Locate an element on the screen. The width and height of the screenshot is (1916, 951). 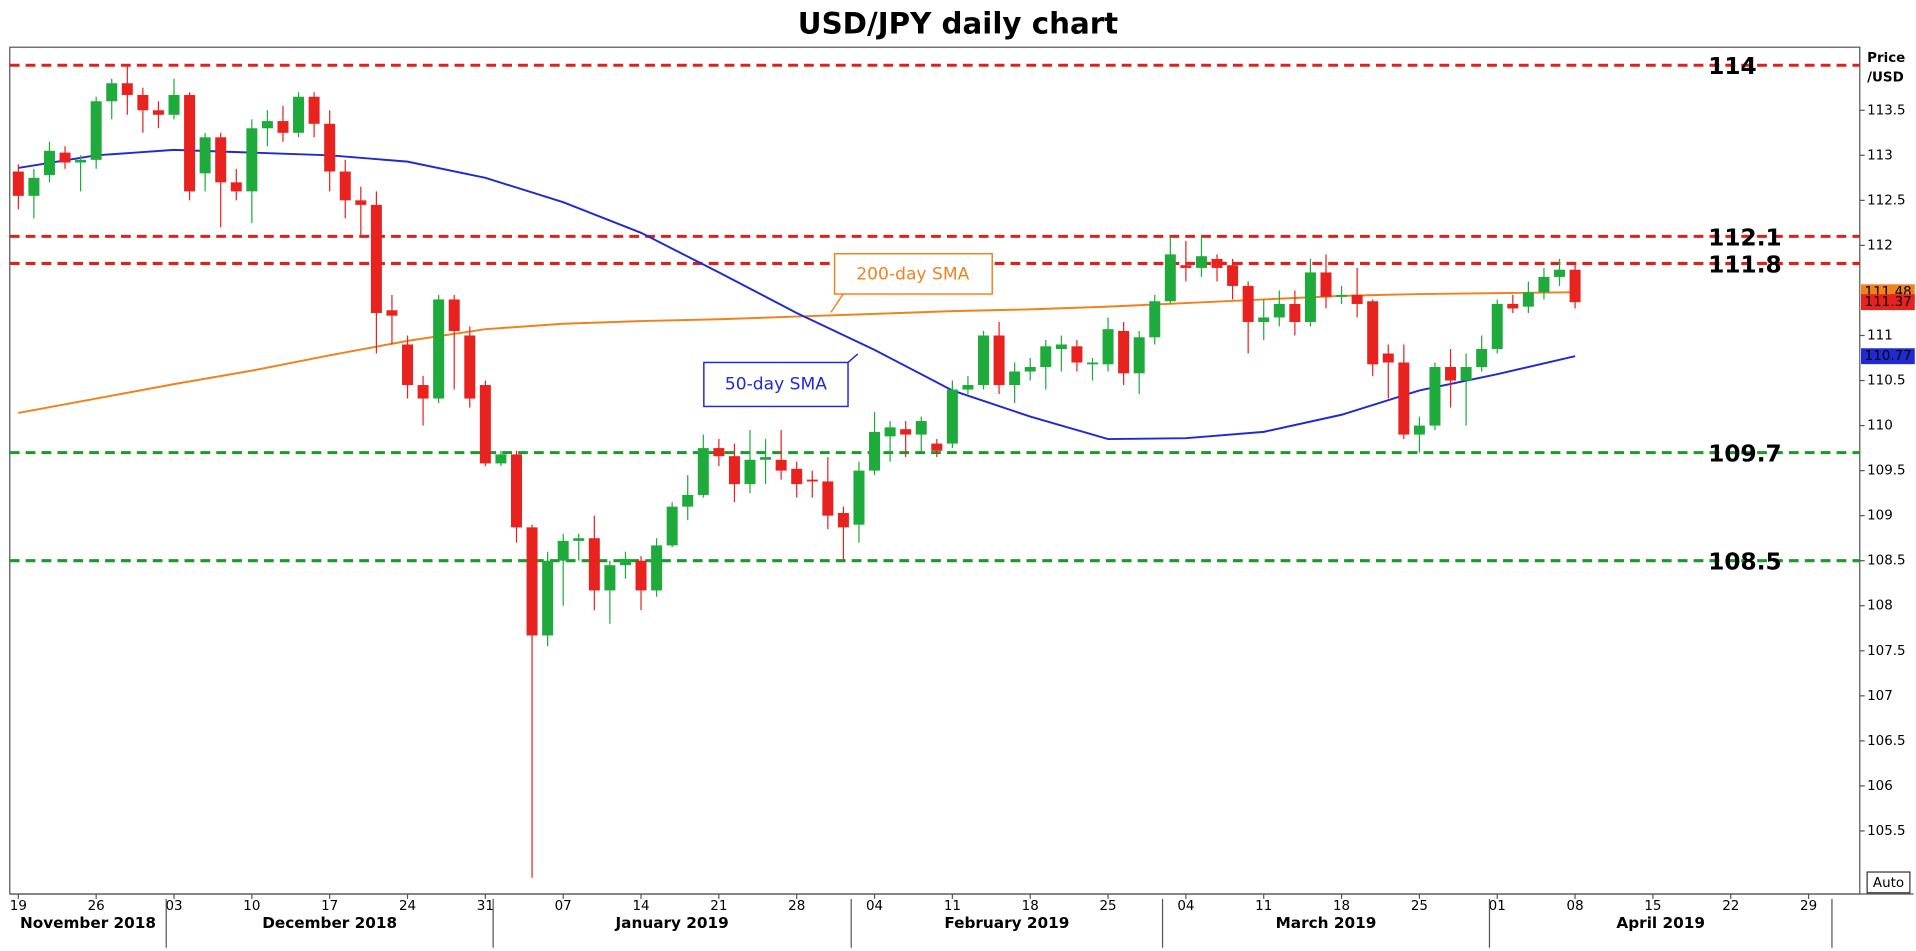
x-tick-label: 26 is located at coordinates (96, 906).